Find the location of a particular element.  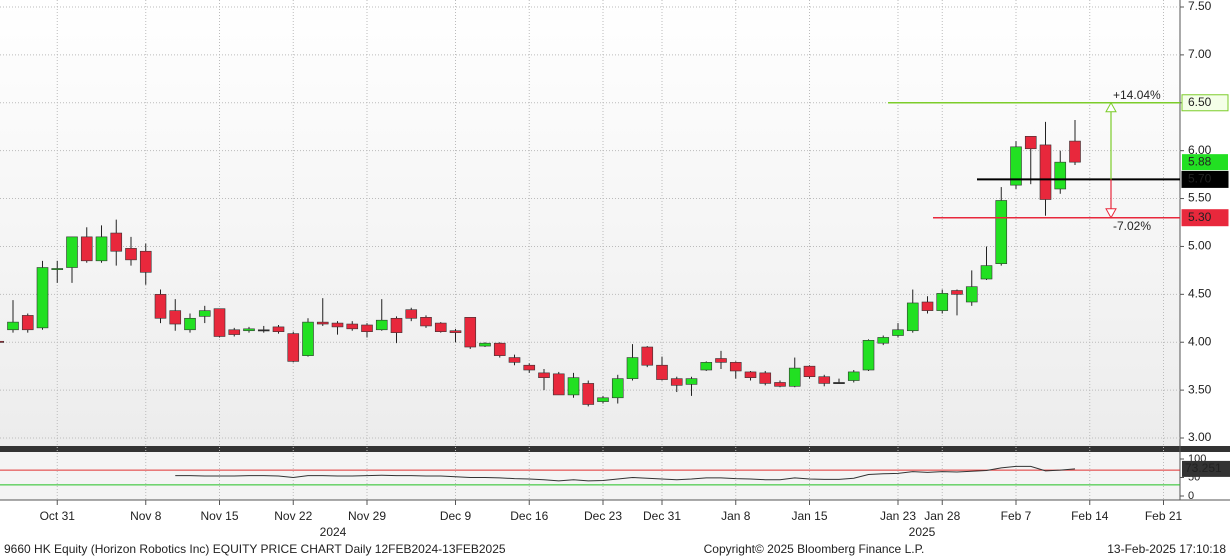

x-tick-label: Dec 16 is located at coordinates (529, 516).